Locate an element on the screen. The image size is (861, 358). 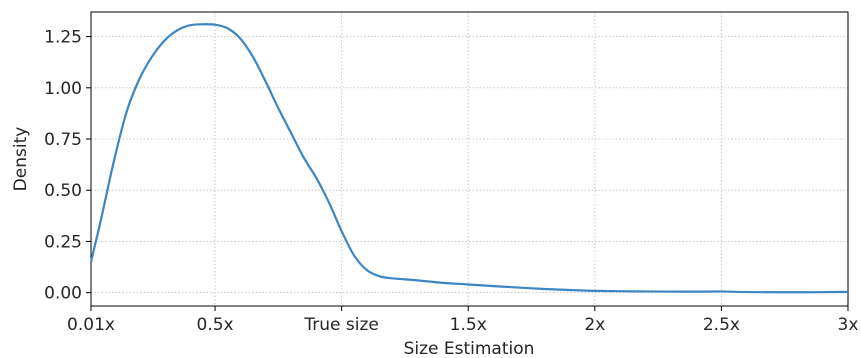
y-tick-label: 0.25 is located at coordinates (63, 242).